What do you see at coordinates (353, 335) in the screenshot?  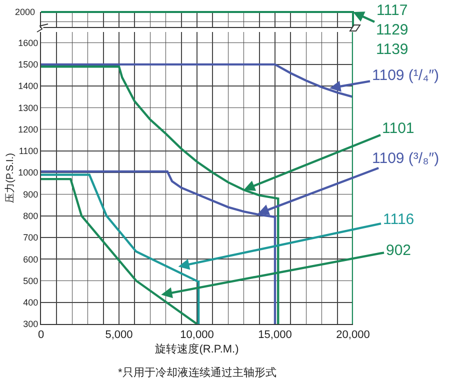 I see `x-tick-label: 20,000` at bounding box center [353, 335].